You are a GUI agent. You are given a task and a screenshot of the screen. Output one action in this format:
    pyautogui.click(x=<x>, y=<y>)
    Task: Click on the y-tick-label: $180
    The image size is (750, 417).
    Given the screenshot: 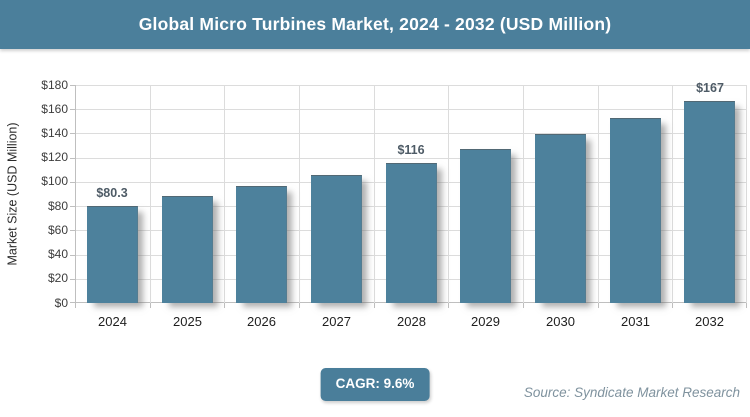 What is the action you would take?
    pyautogui.click(x=54, y=84)
    